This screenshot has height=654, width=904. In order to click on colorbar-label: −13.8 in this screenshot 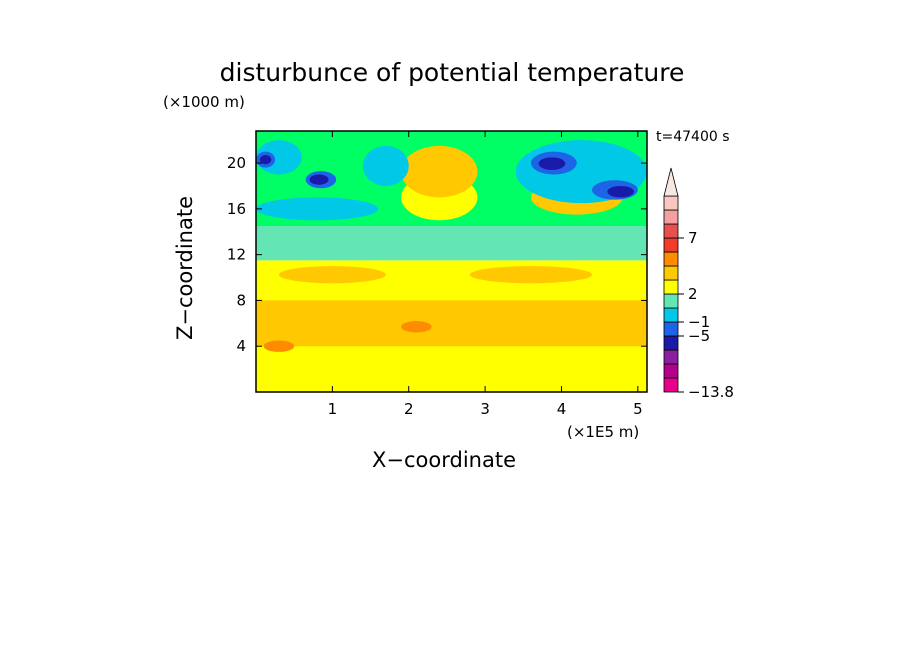, I will do `click(711, 392)`.